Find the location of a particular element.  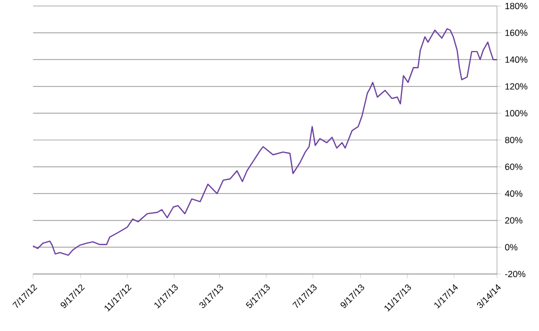

y-tick-label: 160% is located at coordinates (516, 33).